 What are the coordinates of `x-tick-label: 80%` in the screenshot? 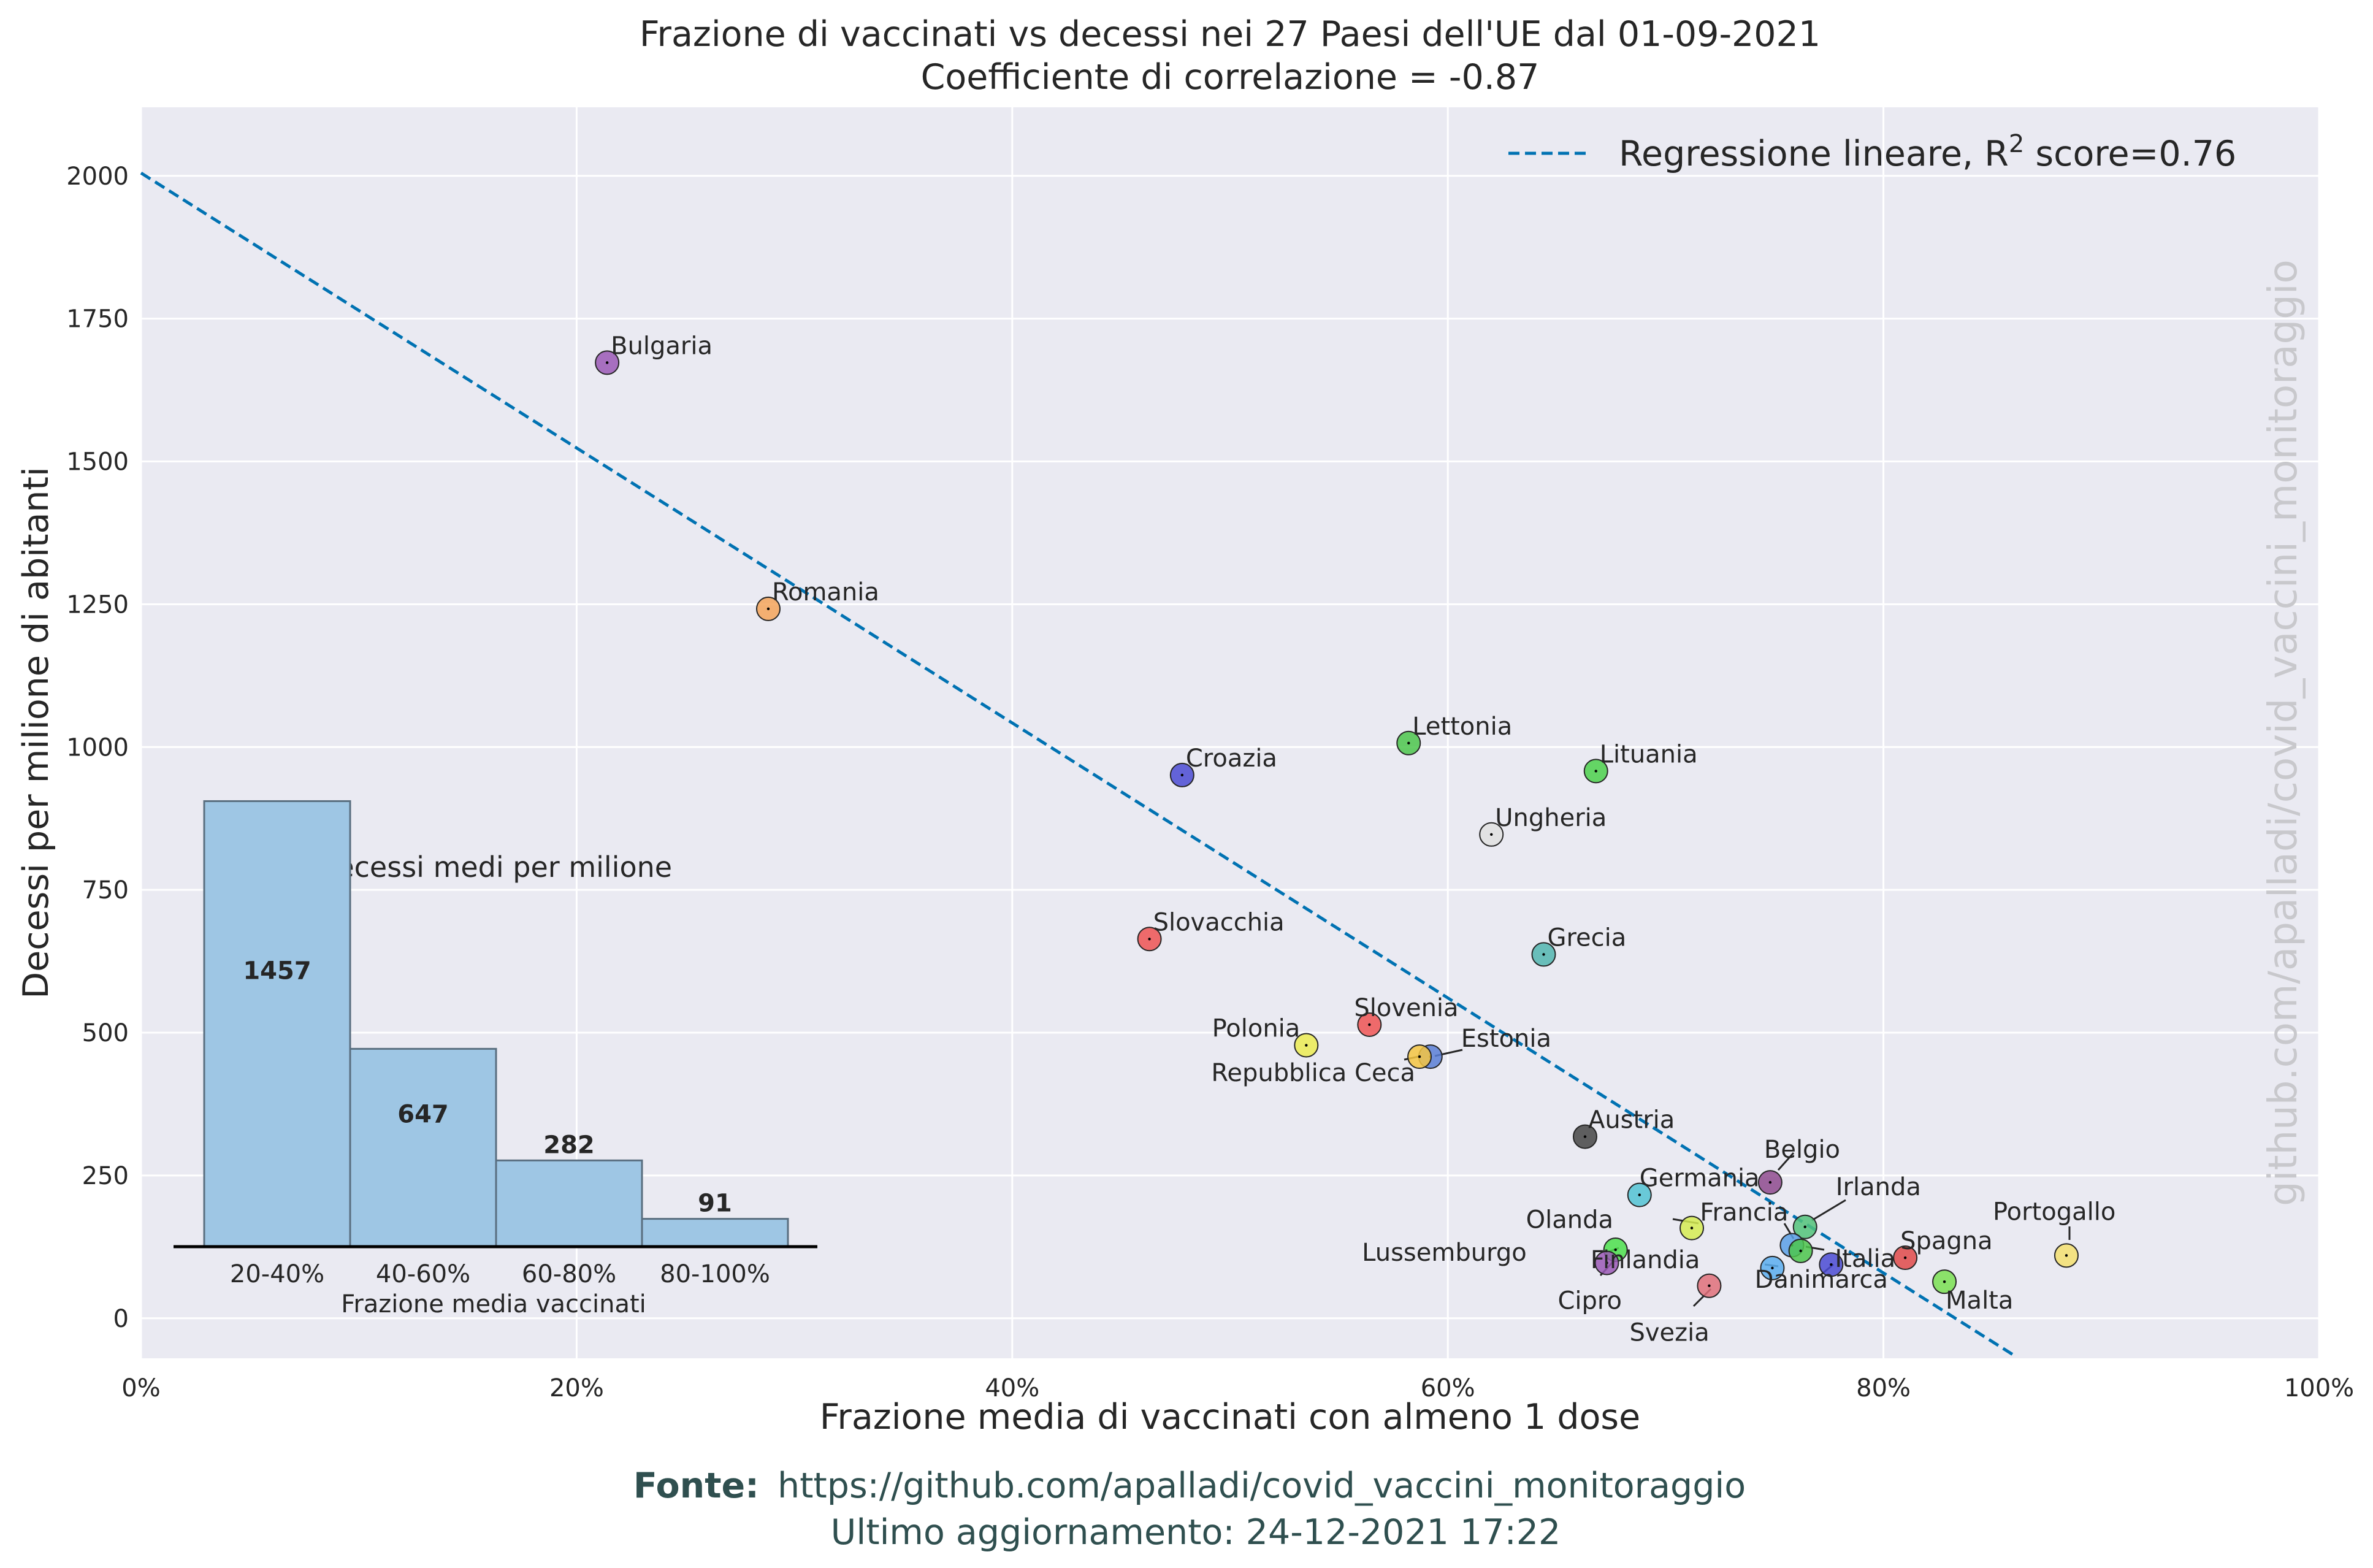 It's located at (1883, 1388).